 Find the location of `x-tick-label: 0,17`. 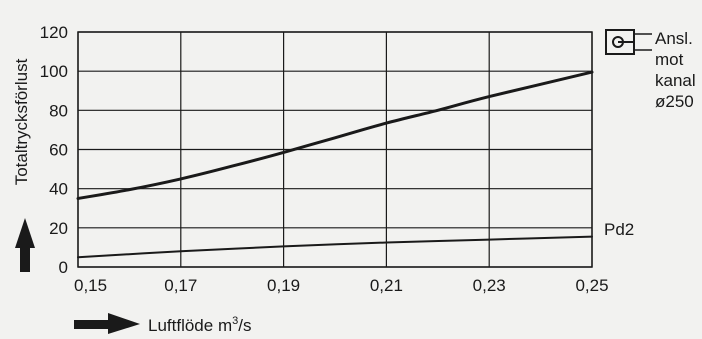

x-tick-label: 0,17 is located at coordinates (180, 285).